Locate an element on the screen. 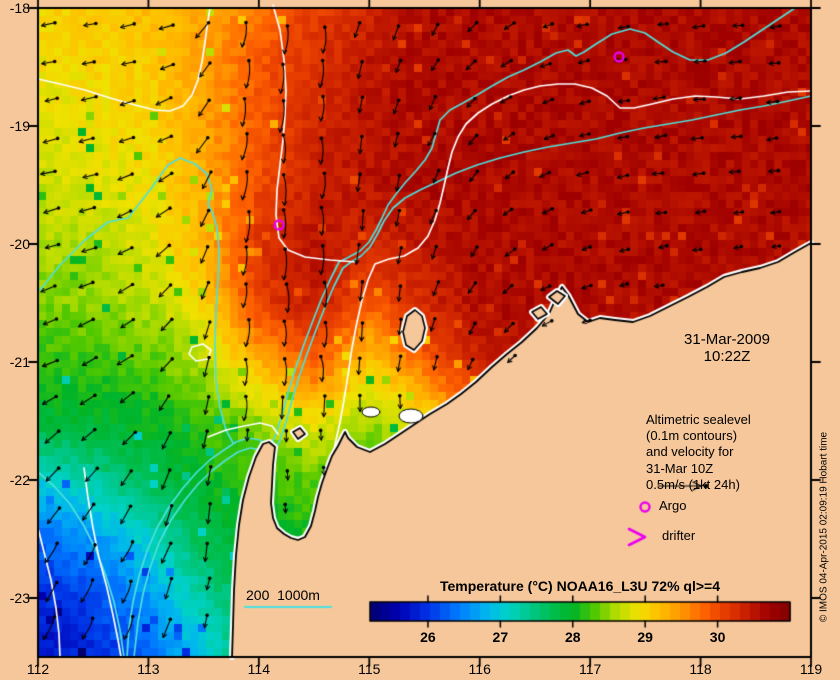  bathymetry-scale-label: 200 1000m is located at coordinates (283, 595).